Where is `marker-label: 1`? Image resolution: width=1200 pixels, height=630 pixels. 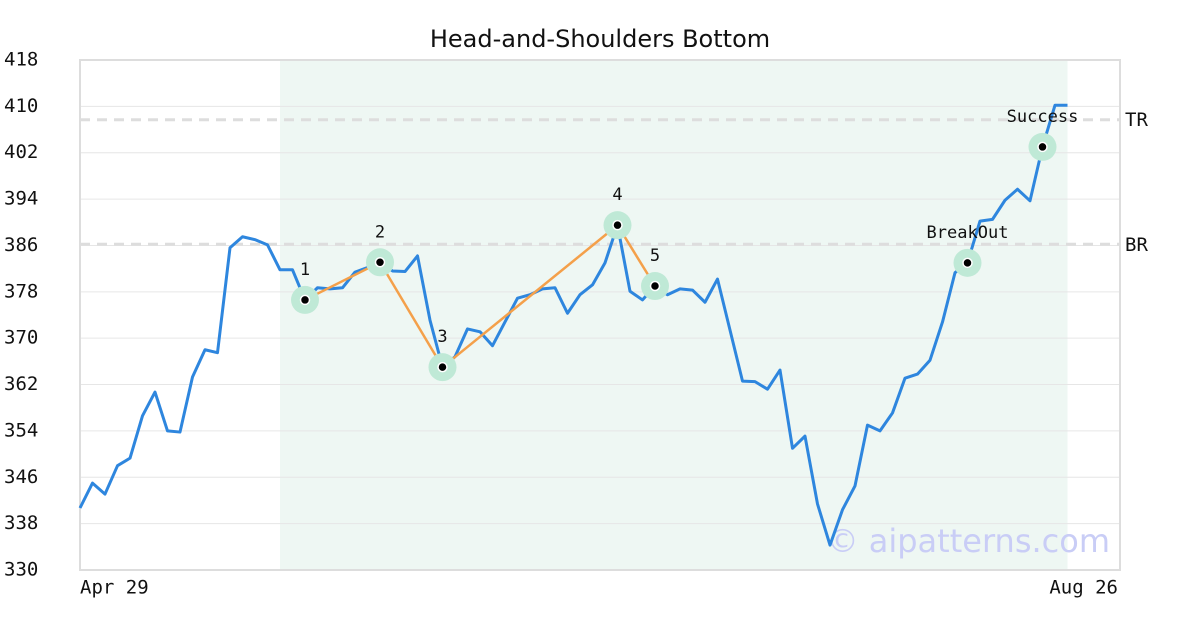 marker-label: 1 is located at coordinates (305, 270).